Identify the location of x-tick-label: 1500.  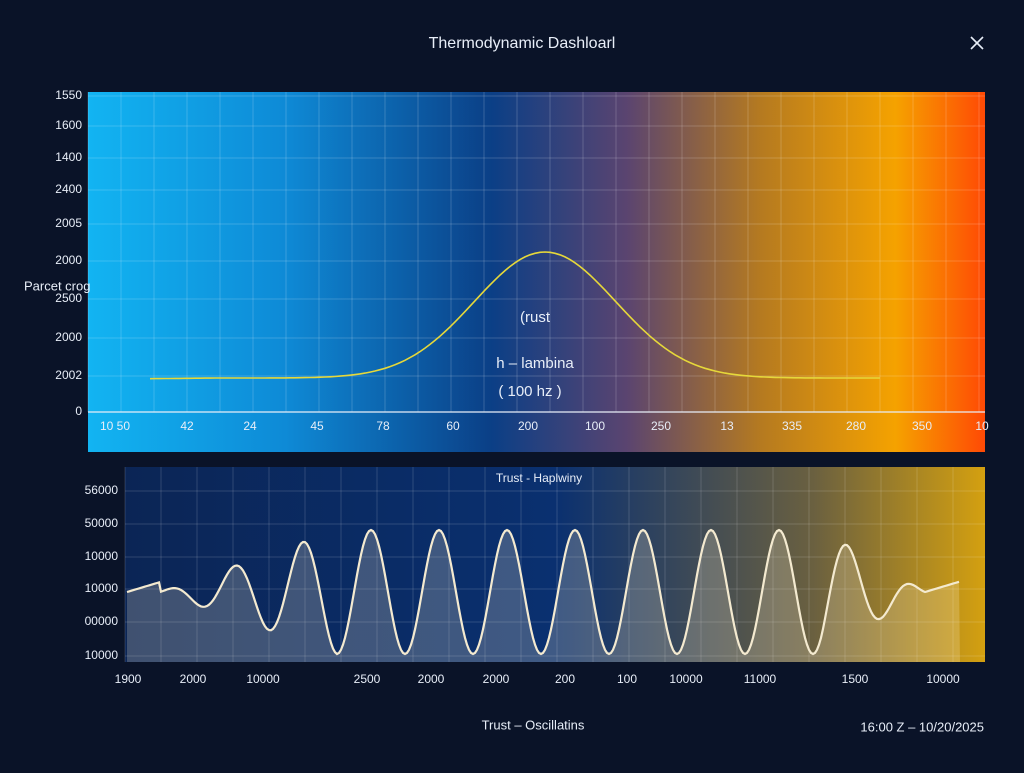
(855, 679).